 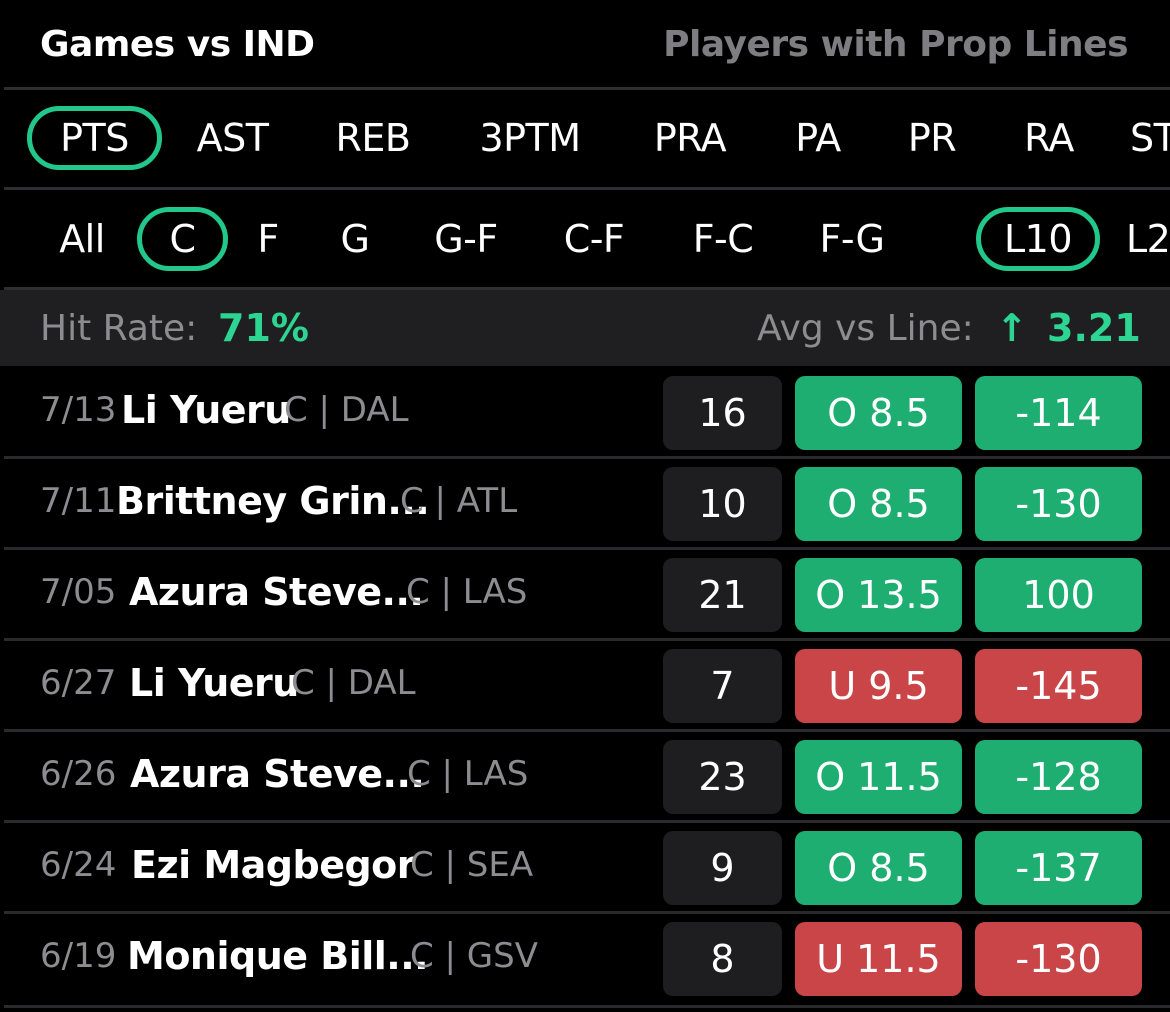 What do you see at coordinates (232, 138) in the screenshot?
I see `tab-ast: AST` at bounding box center [232, 138].